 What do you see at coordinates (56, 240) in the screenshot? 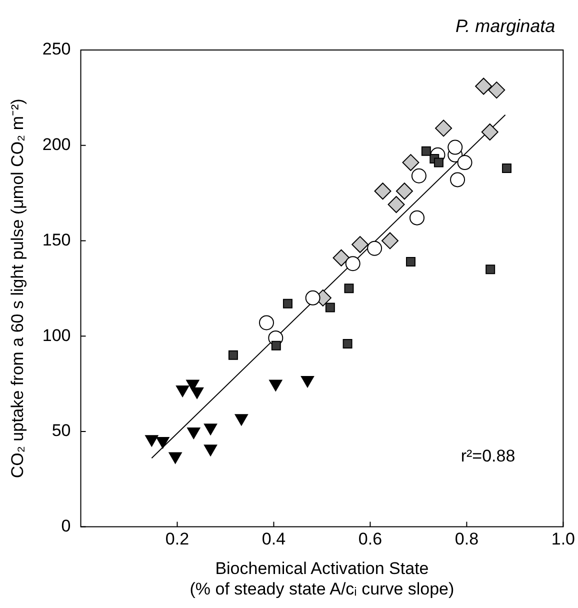
I see `y-tick-label: 150` at bounding box center [56, 240].